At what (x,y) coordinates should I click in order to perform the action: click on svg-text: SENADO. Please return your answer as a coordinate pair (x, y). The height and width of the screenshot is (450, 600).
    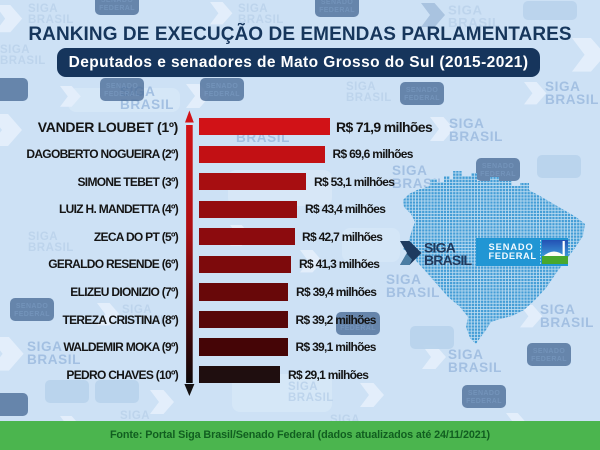
    Looking at the image, I should click on (511, 247).